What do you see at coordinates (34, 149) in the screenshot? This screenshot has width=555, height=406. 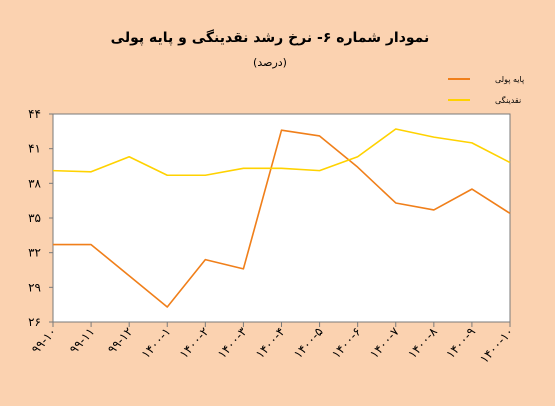 I see `y-tick-label: ۴۱` at bounding box center [34, 149].